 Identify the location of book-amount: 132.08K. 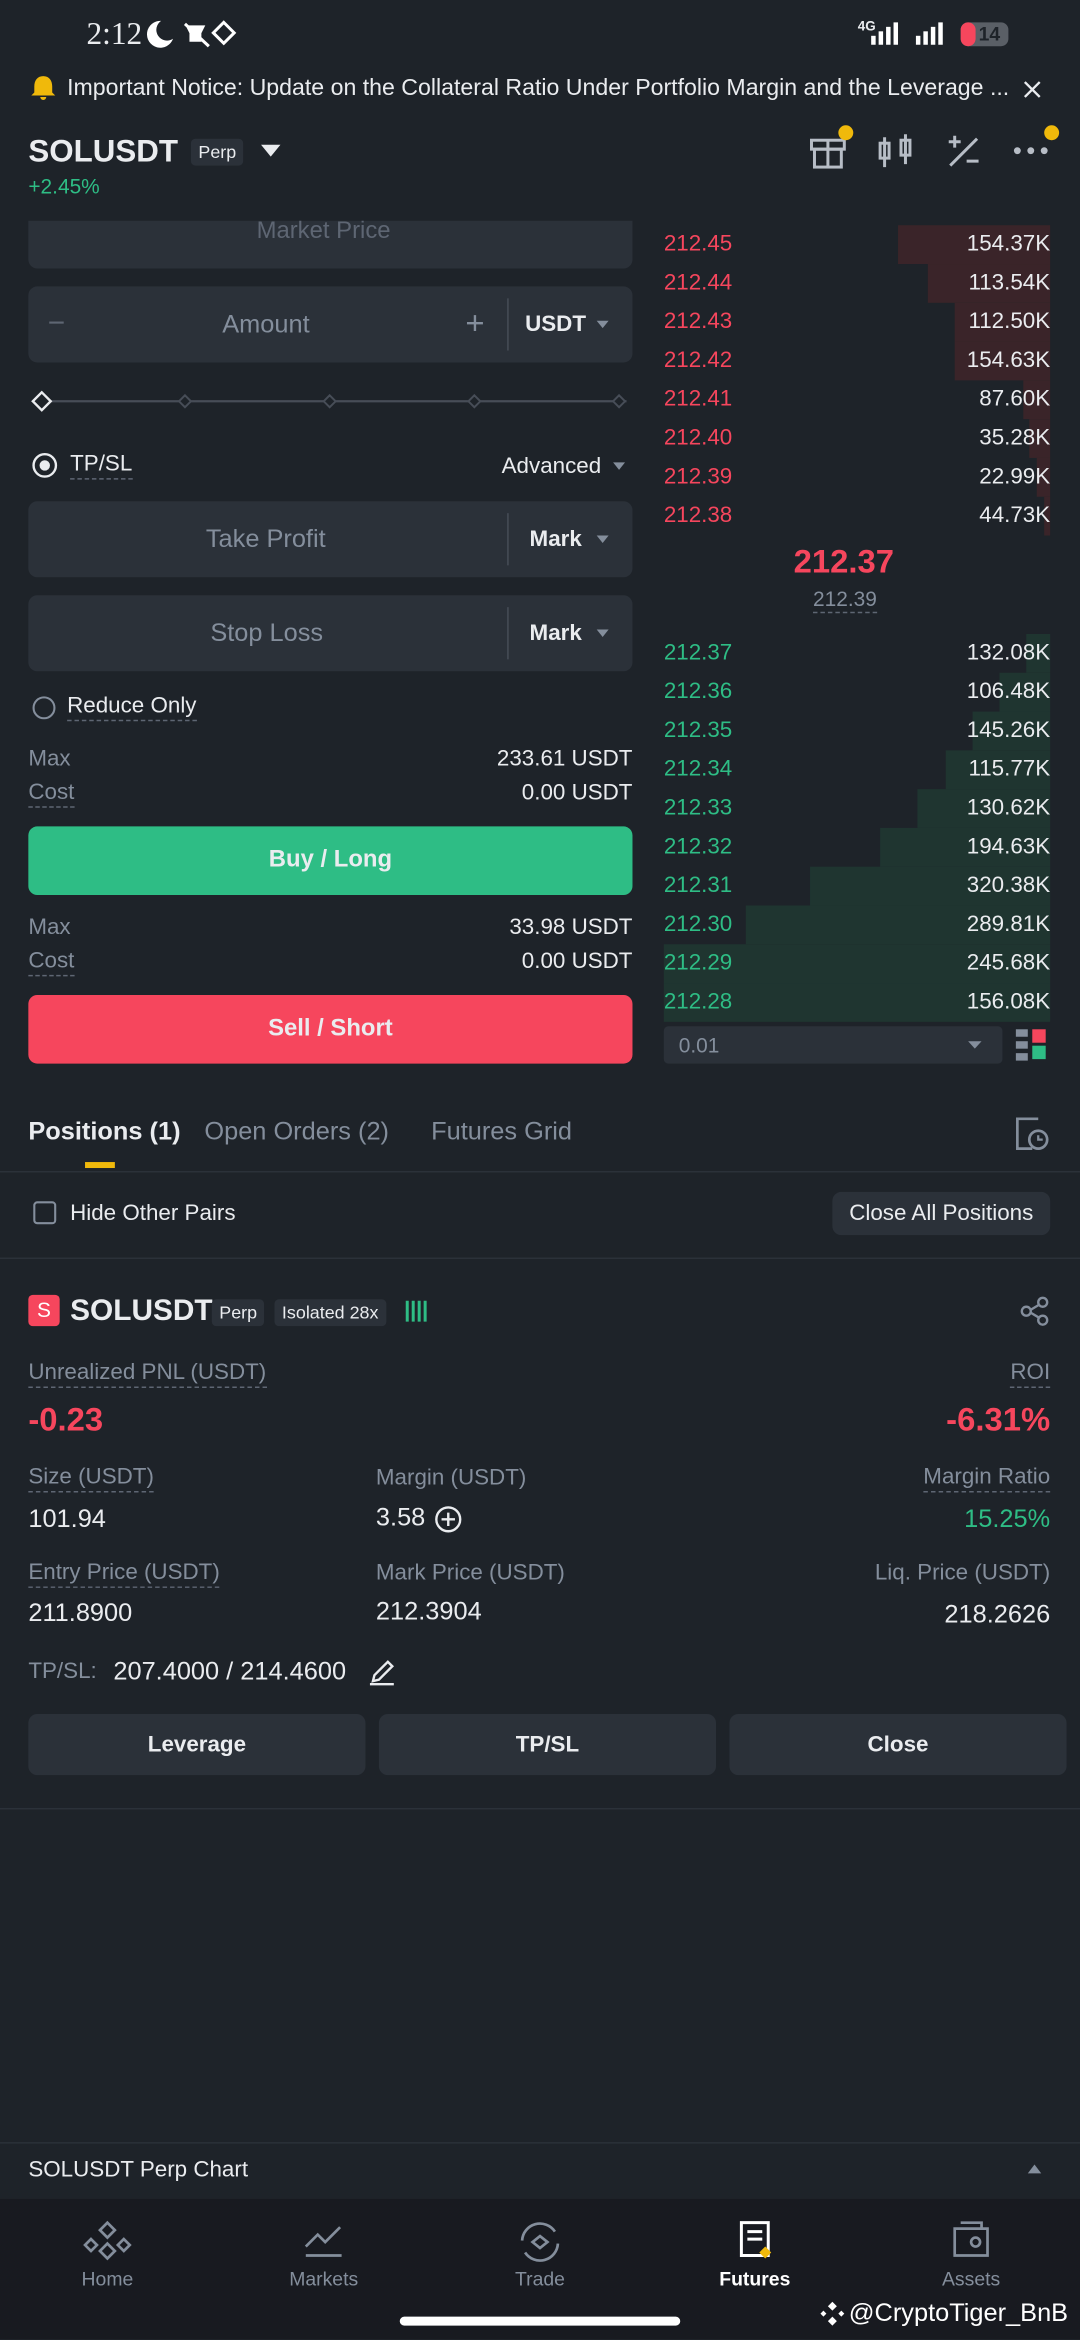
(1008, 652).